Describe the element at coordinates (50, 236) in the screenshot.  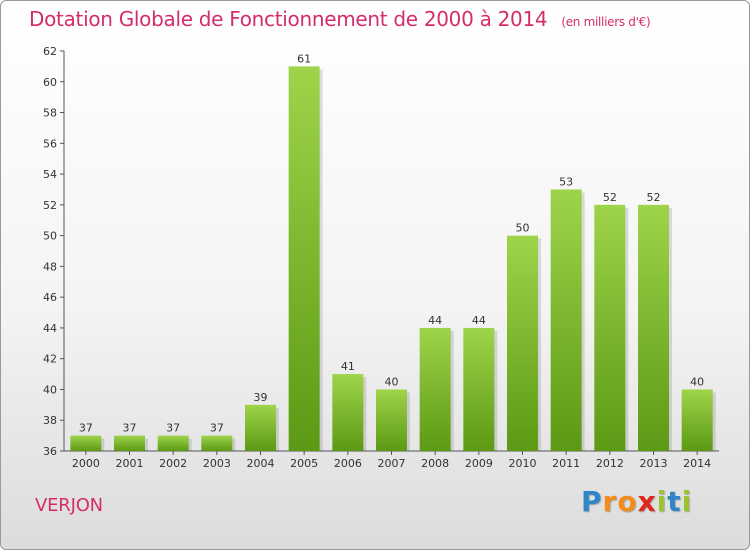
I see `y-tick-label: 50` at that location.